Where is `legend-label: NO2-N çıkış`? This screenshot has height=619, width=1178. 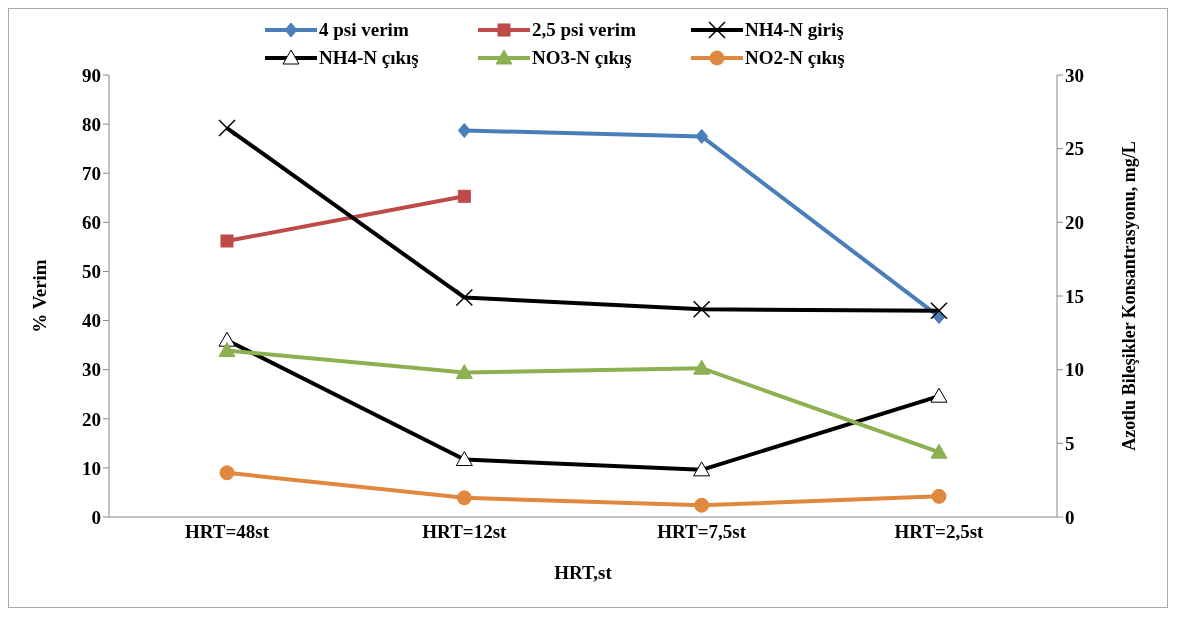
legend-label: NO2-N çıkış is located at coordinates (795, 58).